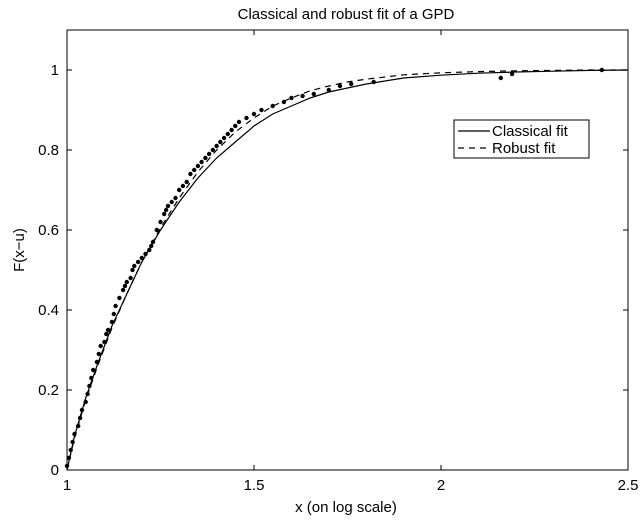 The image size is (642, 522). I want to click on y-axis-label: F(x−u), so click(19, 250).